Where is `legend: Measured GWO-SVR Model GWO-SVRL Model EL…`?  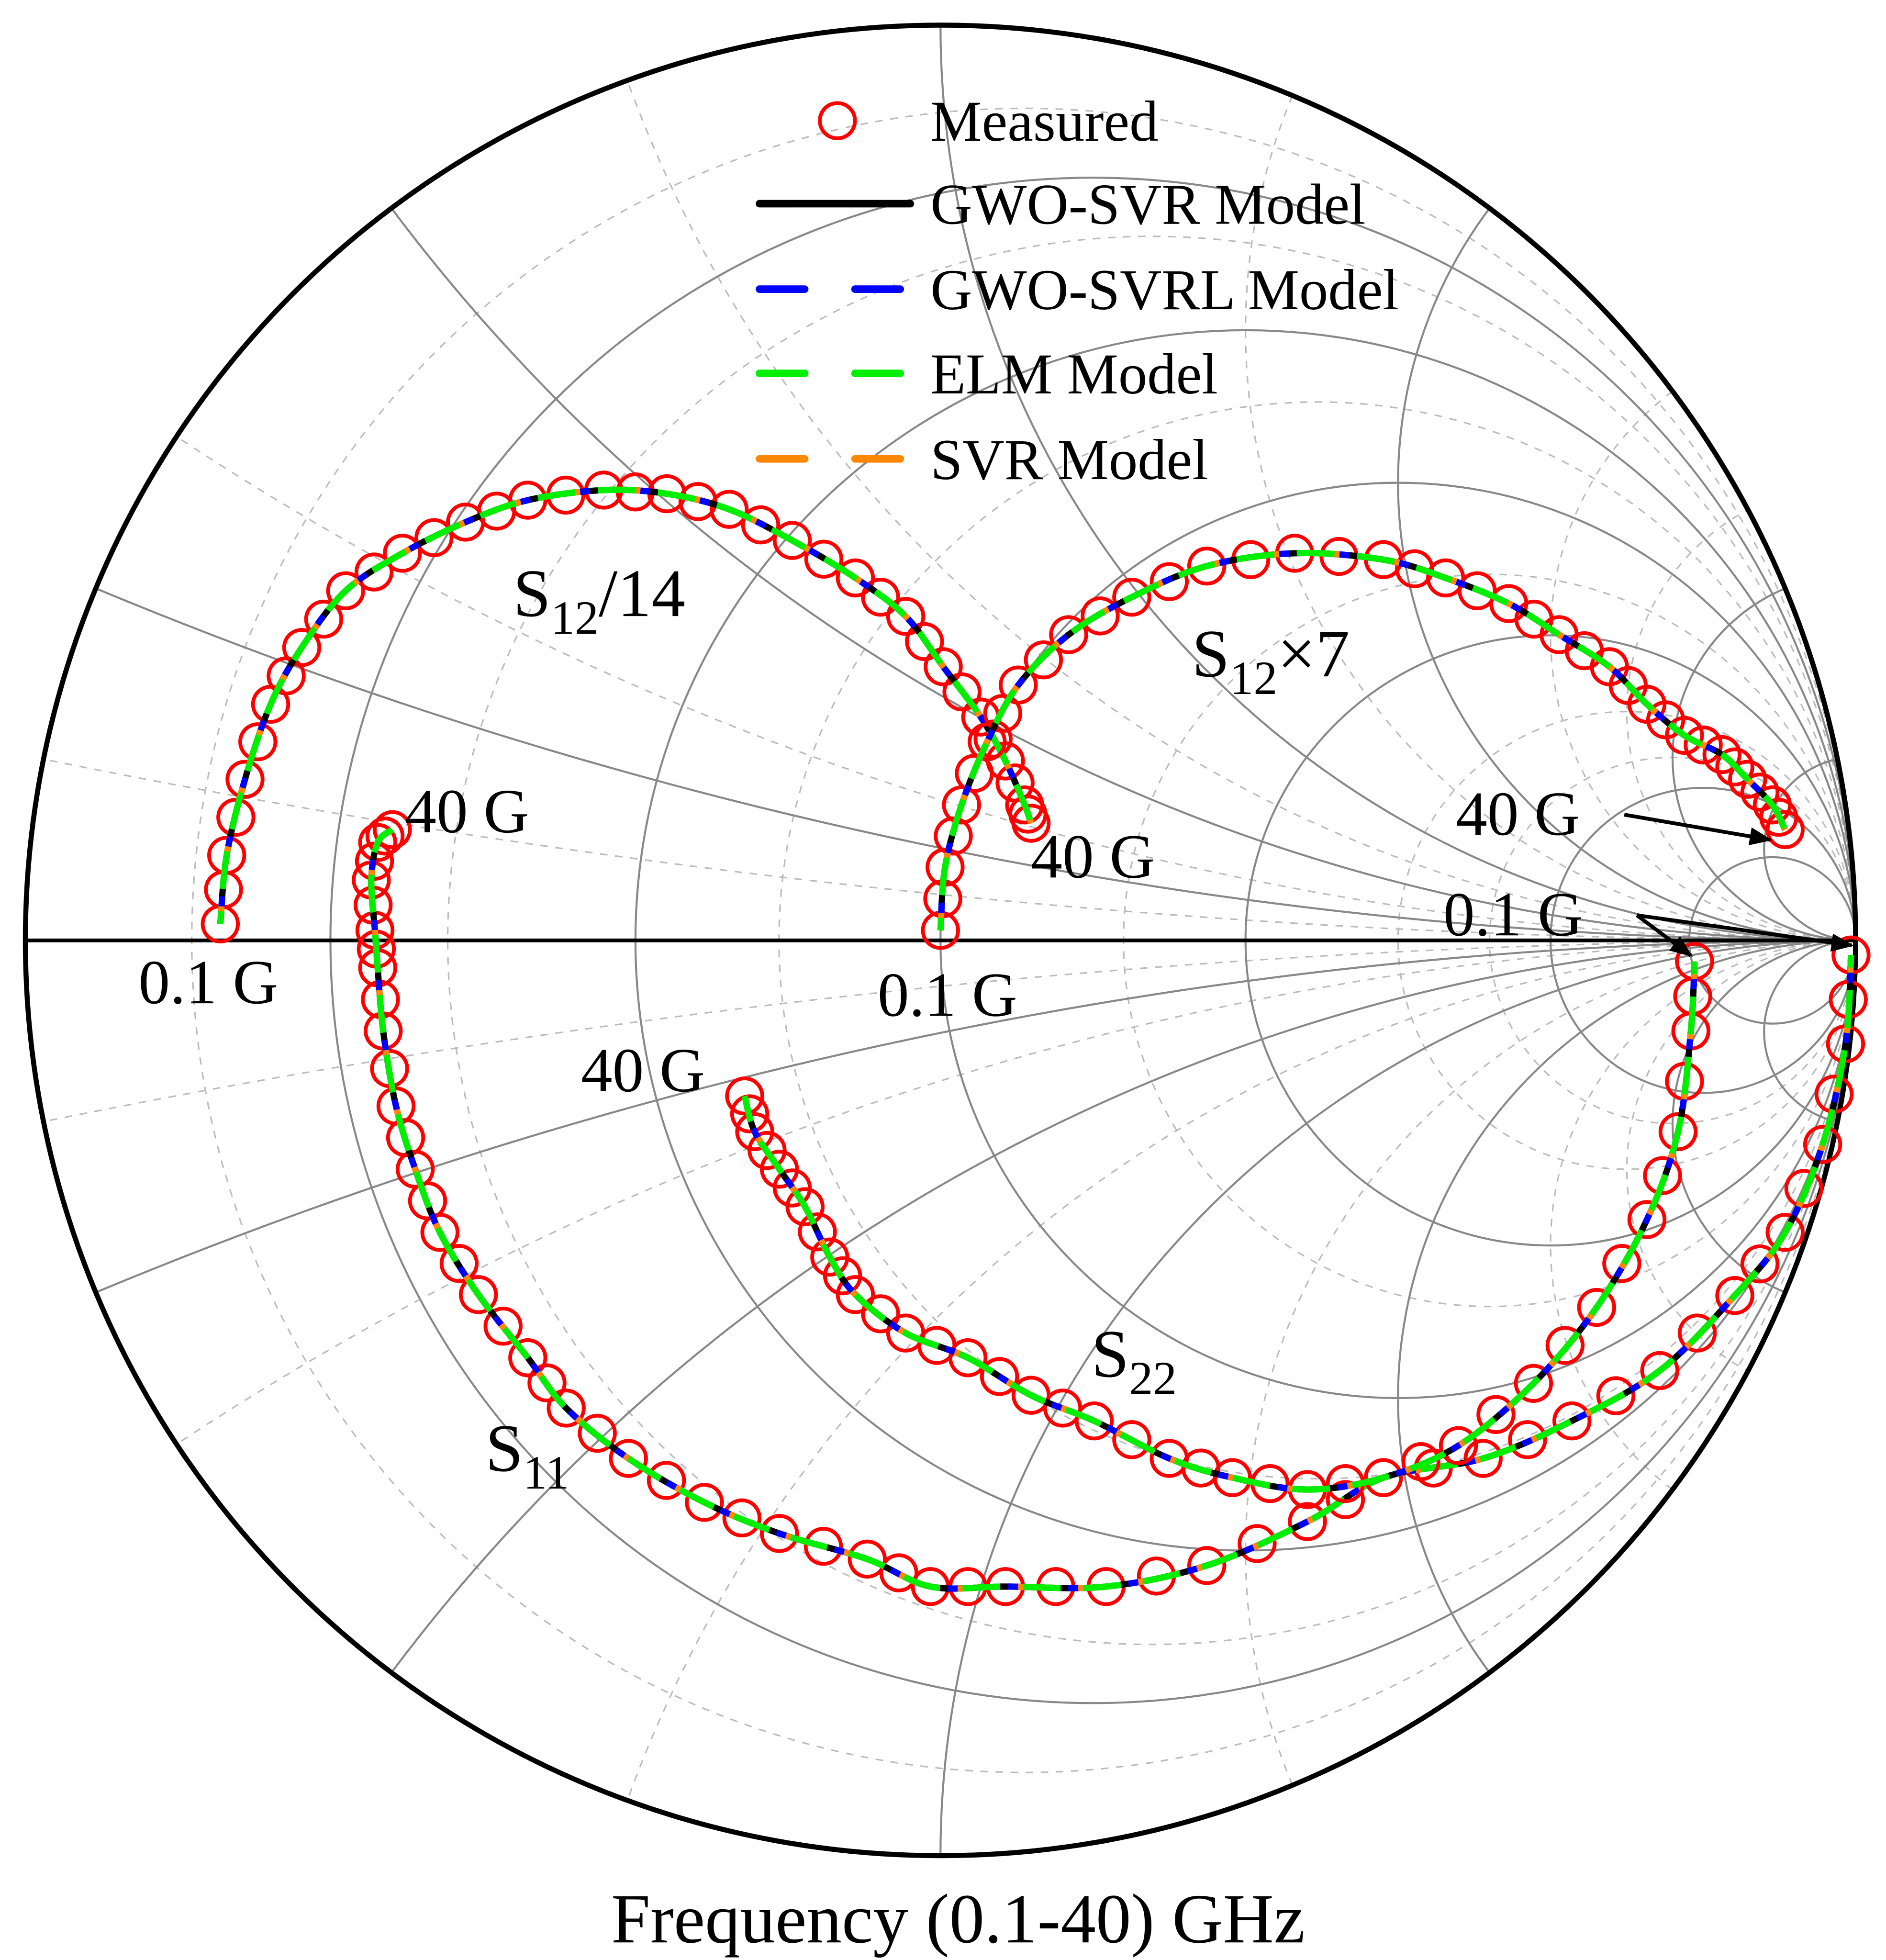 legend: Measured GWO-SVR Model GWO-SVRL Model EL… is located at coordinates (1077, 291).